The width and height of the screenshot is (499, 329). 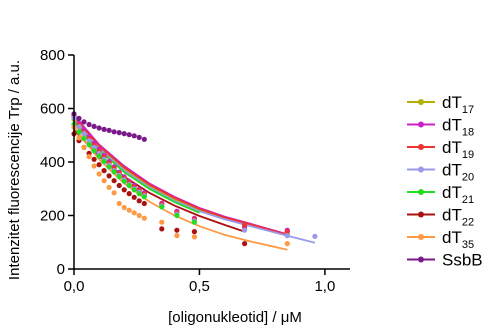 What do you see at coordinates (468, 245) in the screenshot?
I see `legend-label-subscript: 35` at bounding box center [468, 245].